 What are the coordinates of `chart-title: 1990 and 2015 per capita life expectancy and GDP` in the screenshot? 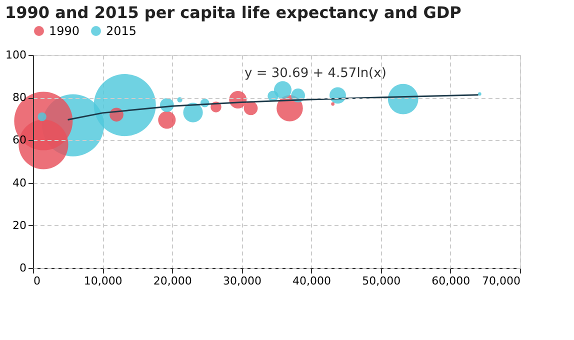 It's located at (233, 12).